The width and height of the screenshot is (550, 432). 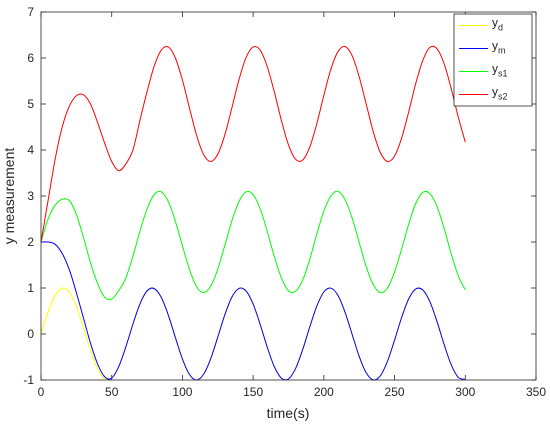 What do you see at coordinates (30, 242) in the screenshot?
I see `y-tick-label: 2` at bounding box center [30, 242].